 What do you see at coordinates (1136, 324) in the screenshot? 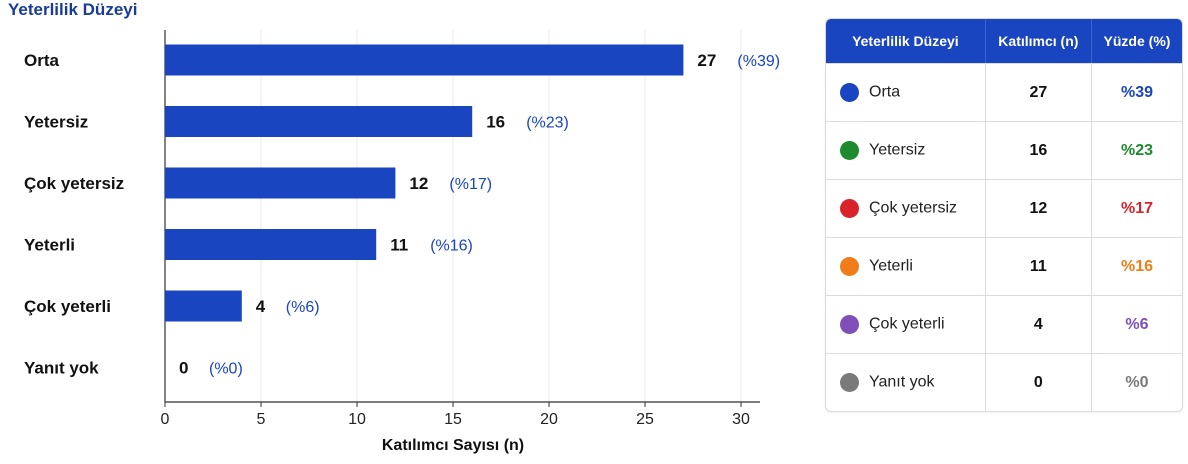
I see `percent-cell: %6` at bounding box center [1136, 324].